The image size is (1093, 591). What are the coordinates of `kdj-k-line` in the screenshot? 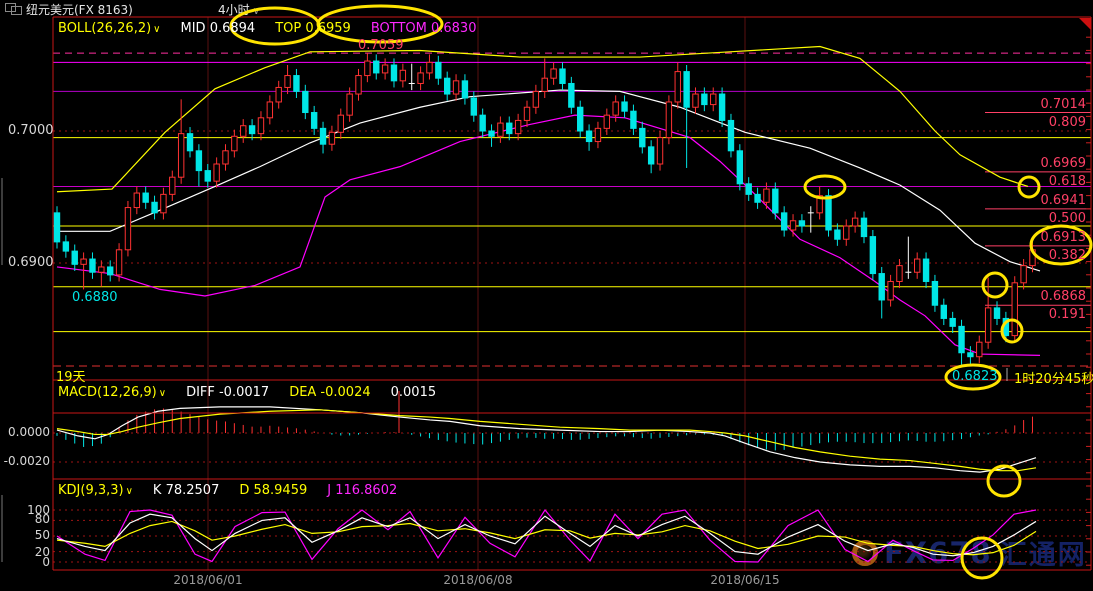 It's located at (546, 535).